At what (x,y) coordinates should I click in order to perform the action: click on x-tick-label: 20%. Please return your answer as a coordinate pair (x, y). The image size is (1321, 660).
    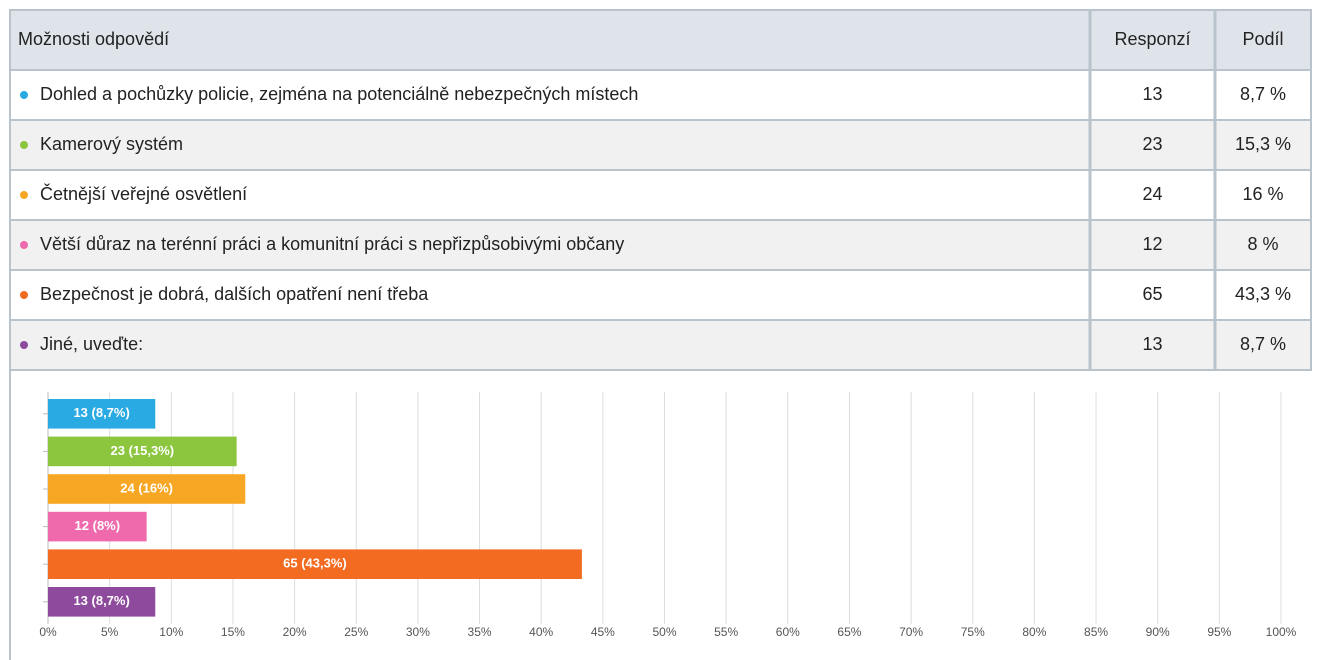
    Looking at the image, I should click on (295, 632).